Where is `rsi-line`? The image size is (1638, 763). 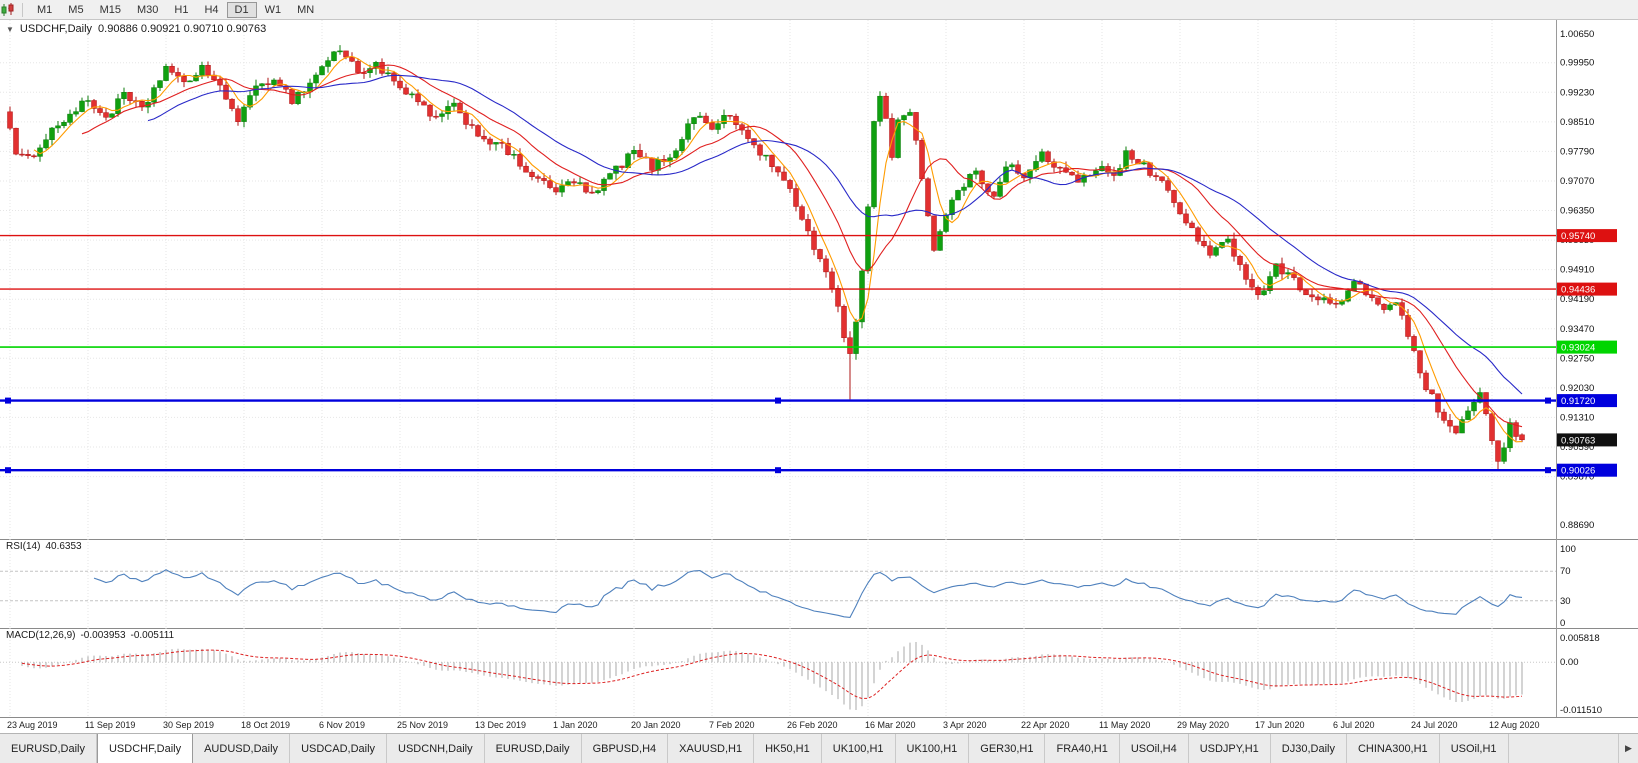
rsi-line is located at coordinates (808, 593).